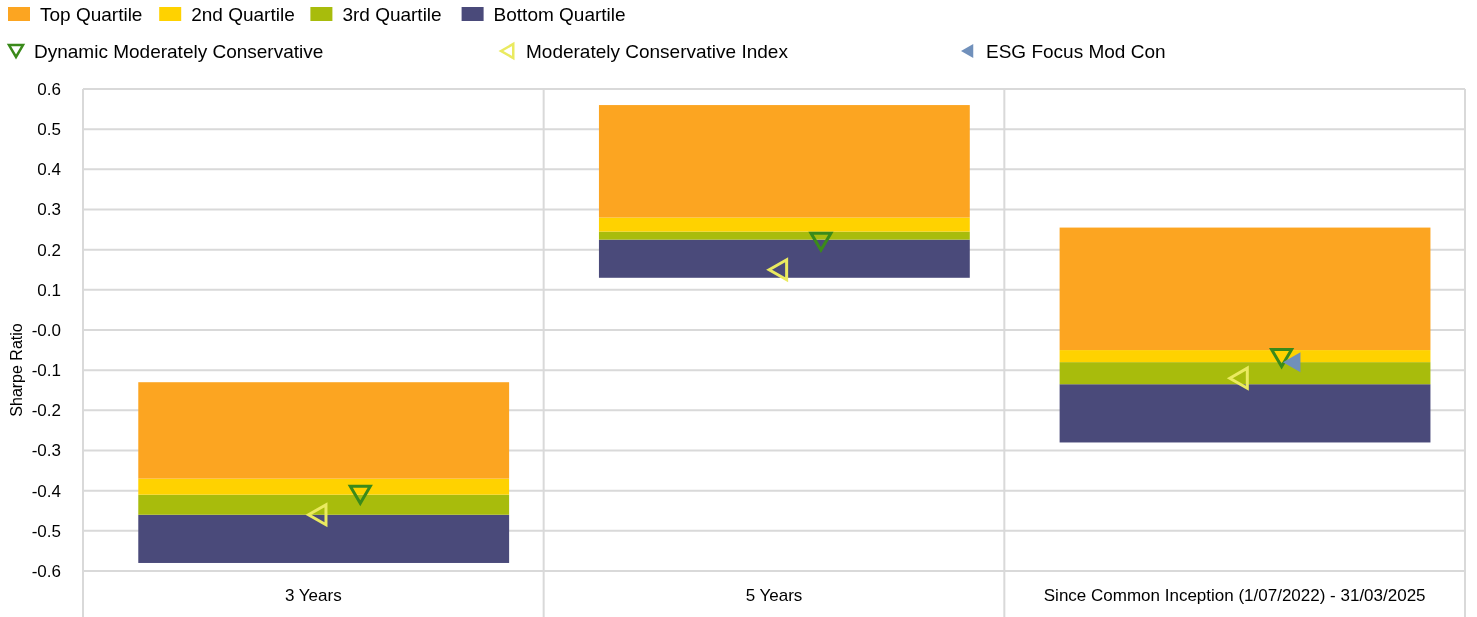  I want to click on y-axis-title: Sharpe Ratio, so click(16, 370).